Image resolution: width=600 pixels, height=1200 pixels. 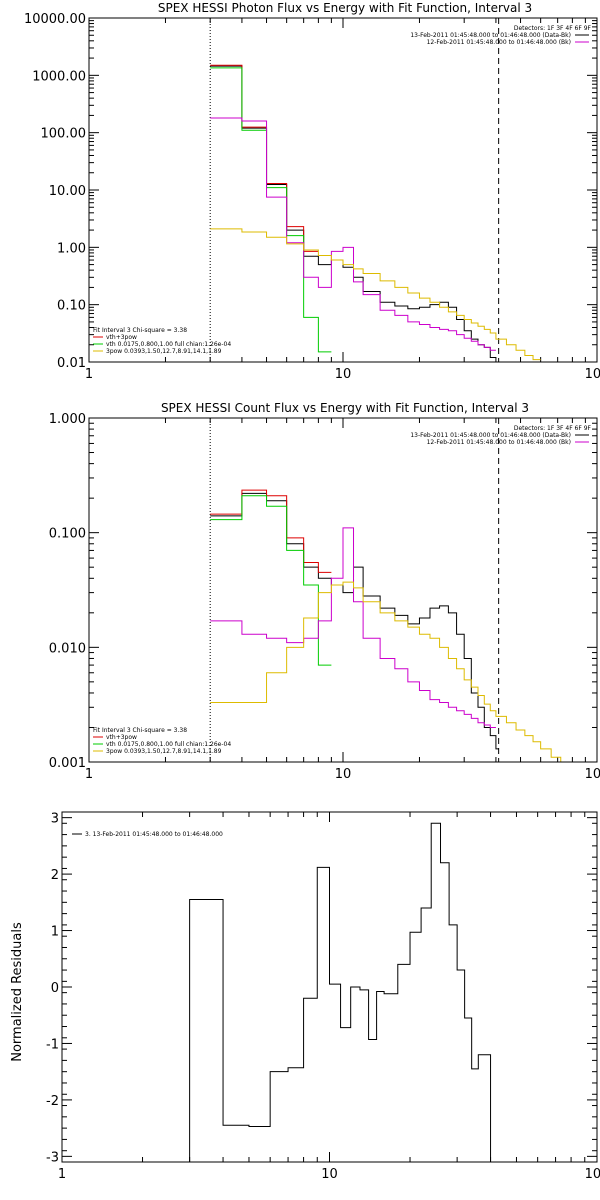 I want to click on photon-flux-y-tick-label: 1.00, so click(x=71, y=248).